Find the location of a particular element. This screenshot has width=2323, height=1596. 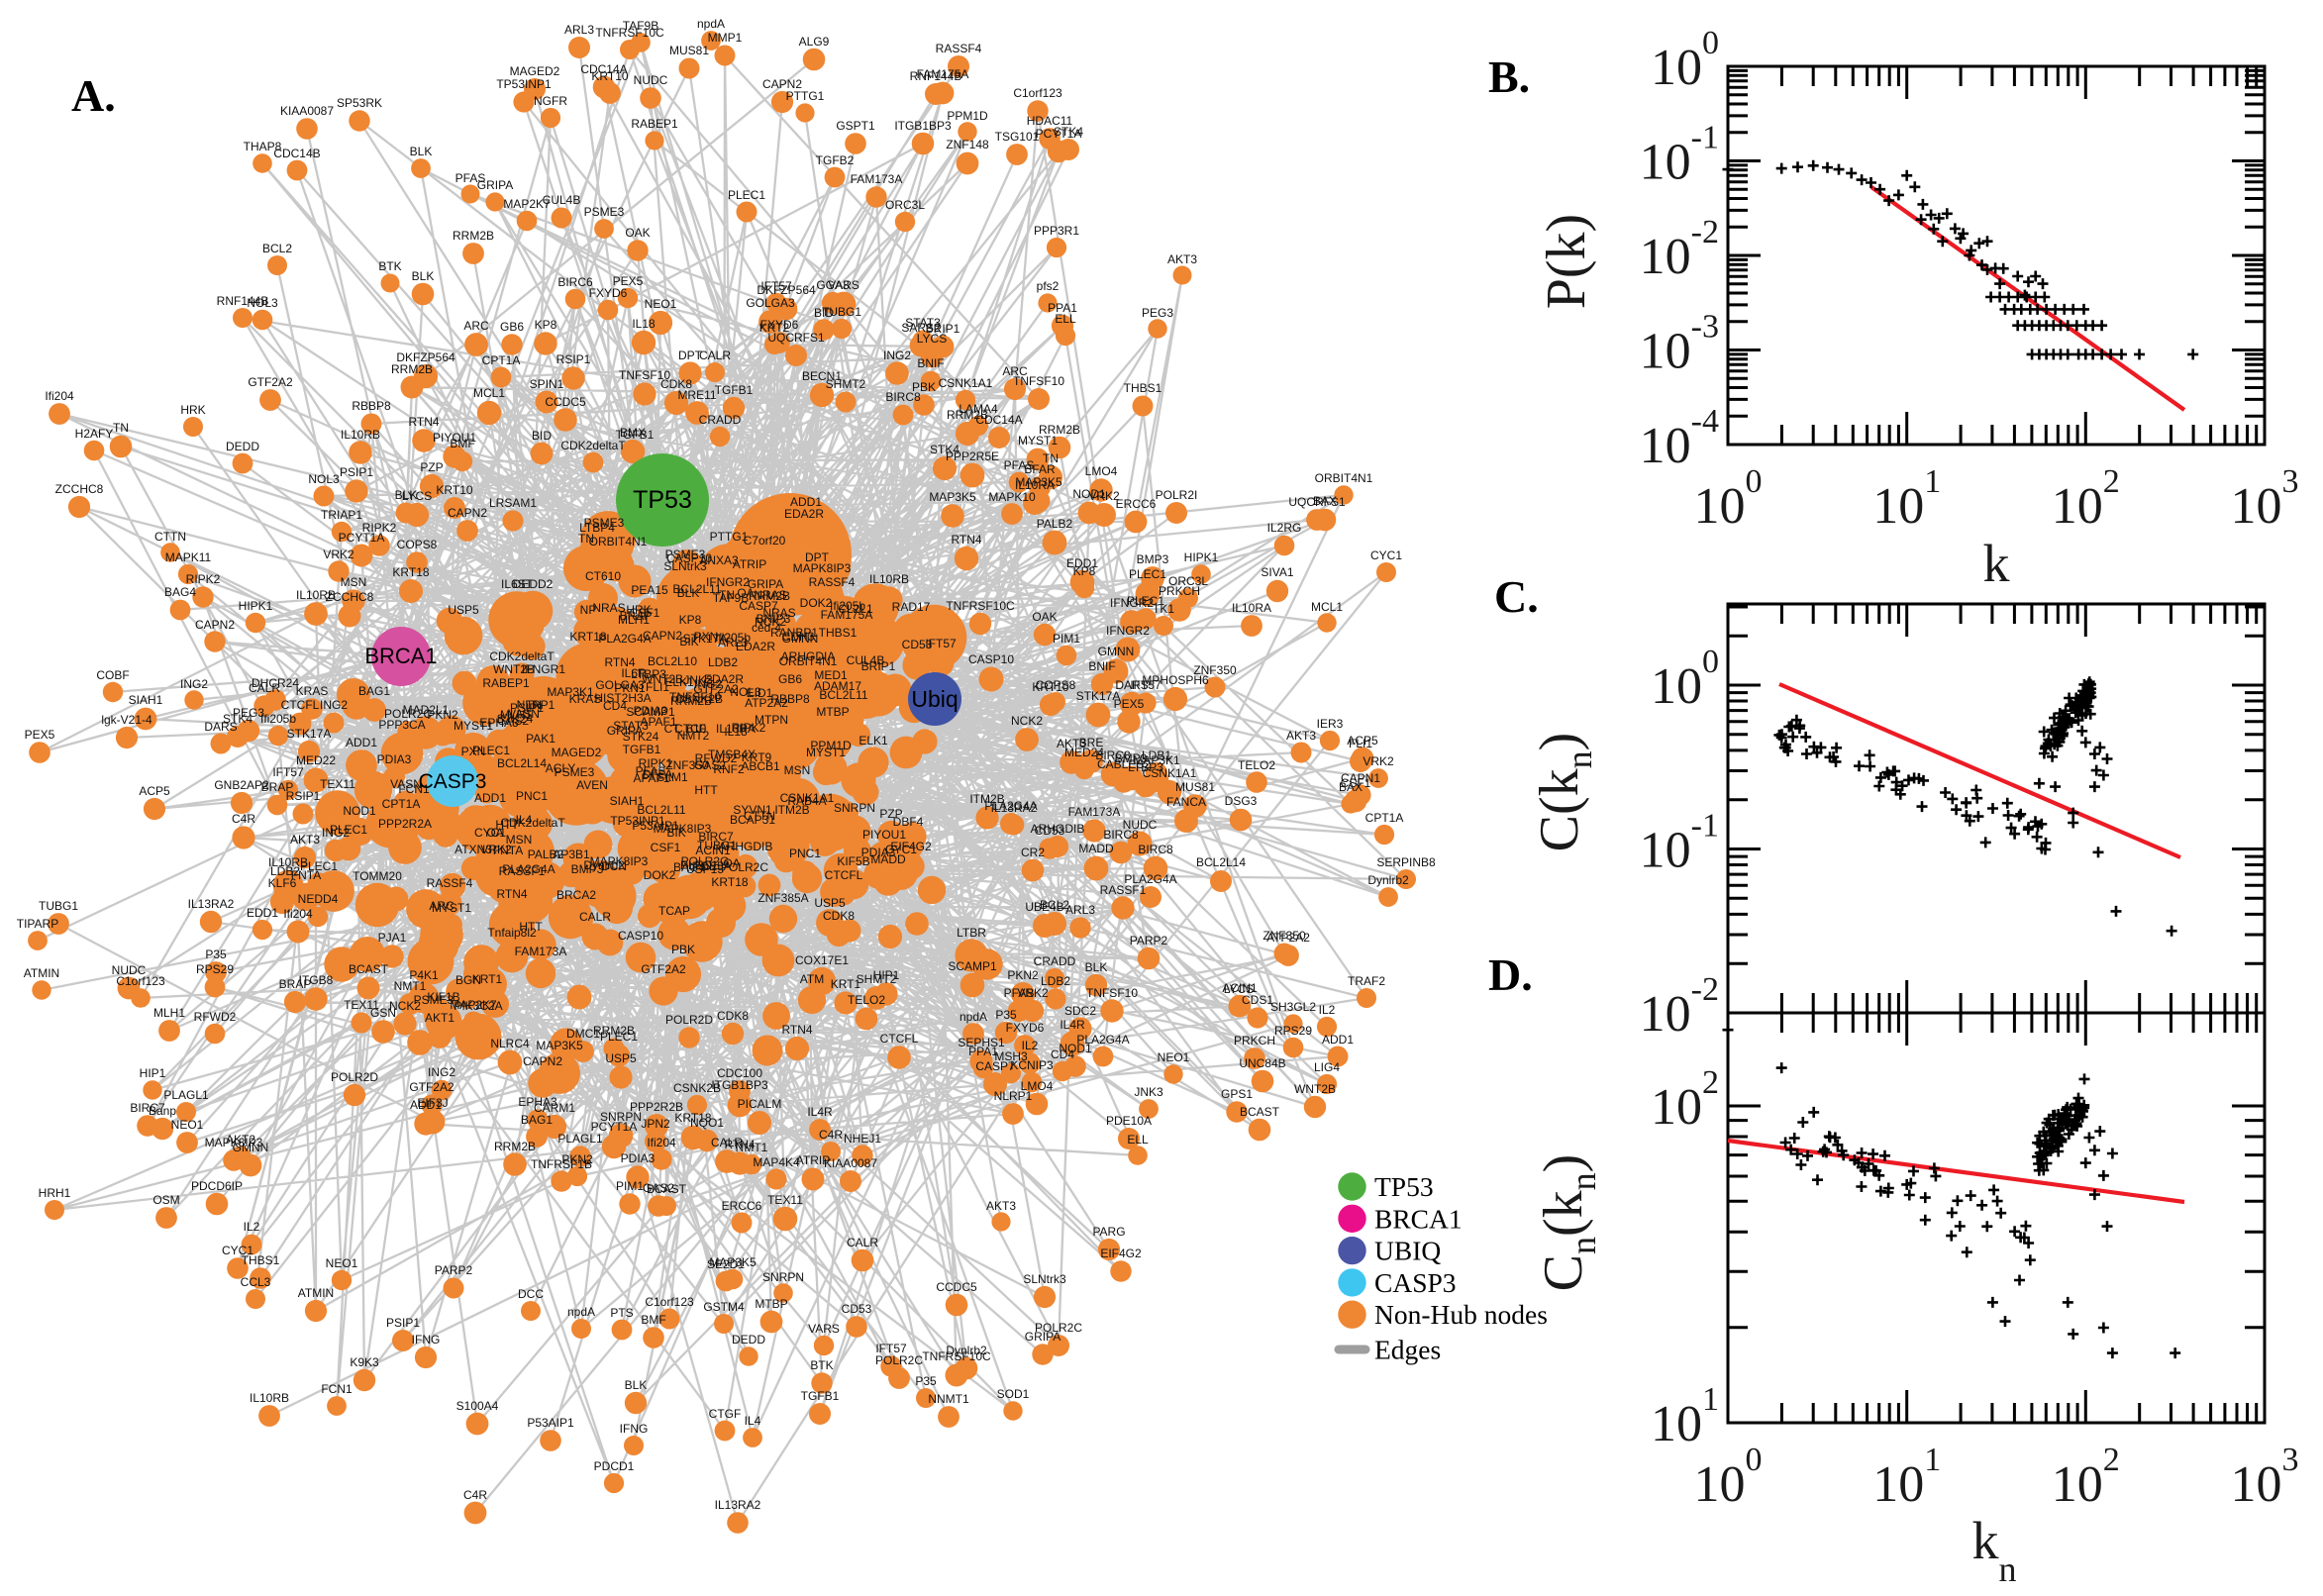

svg-text: THAP8 is located at coordinates (263, 146).